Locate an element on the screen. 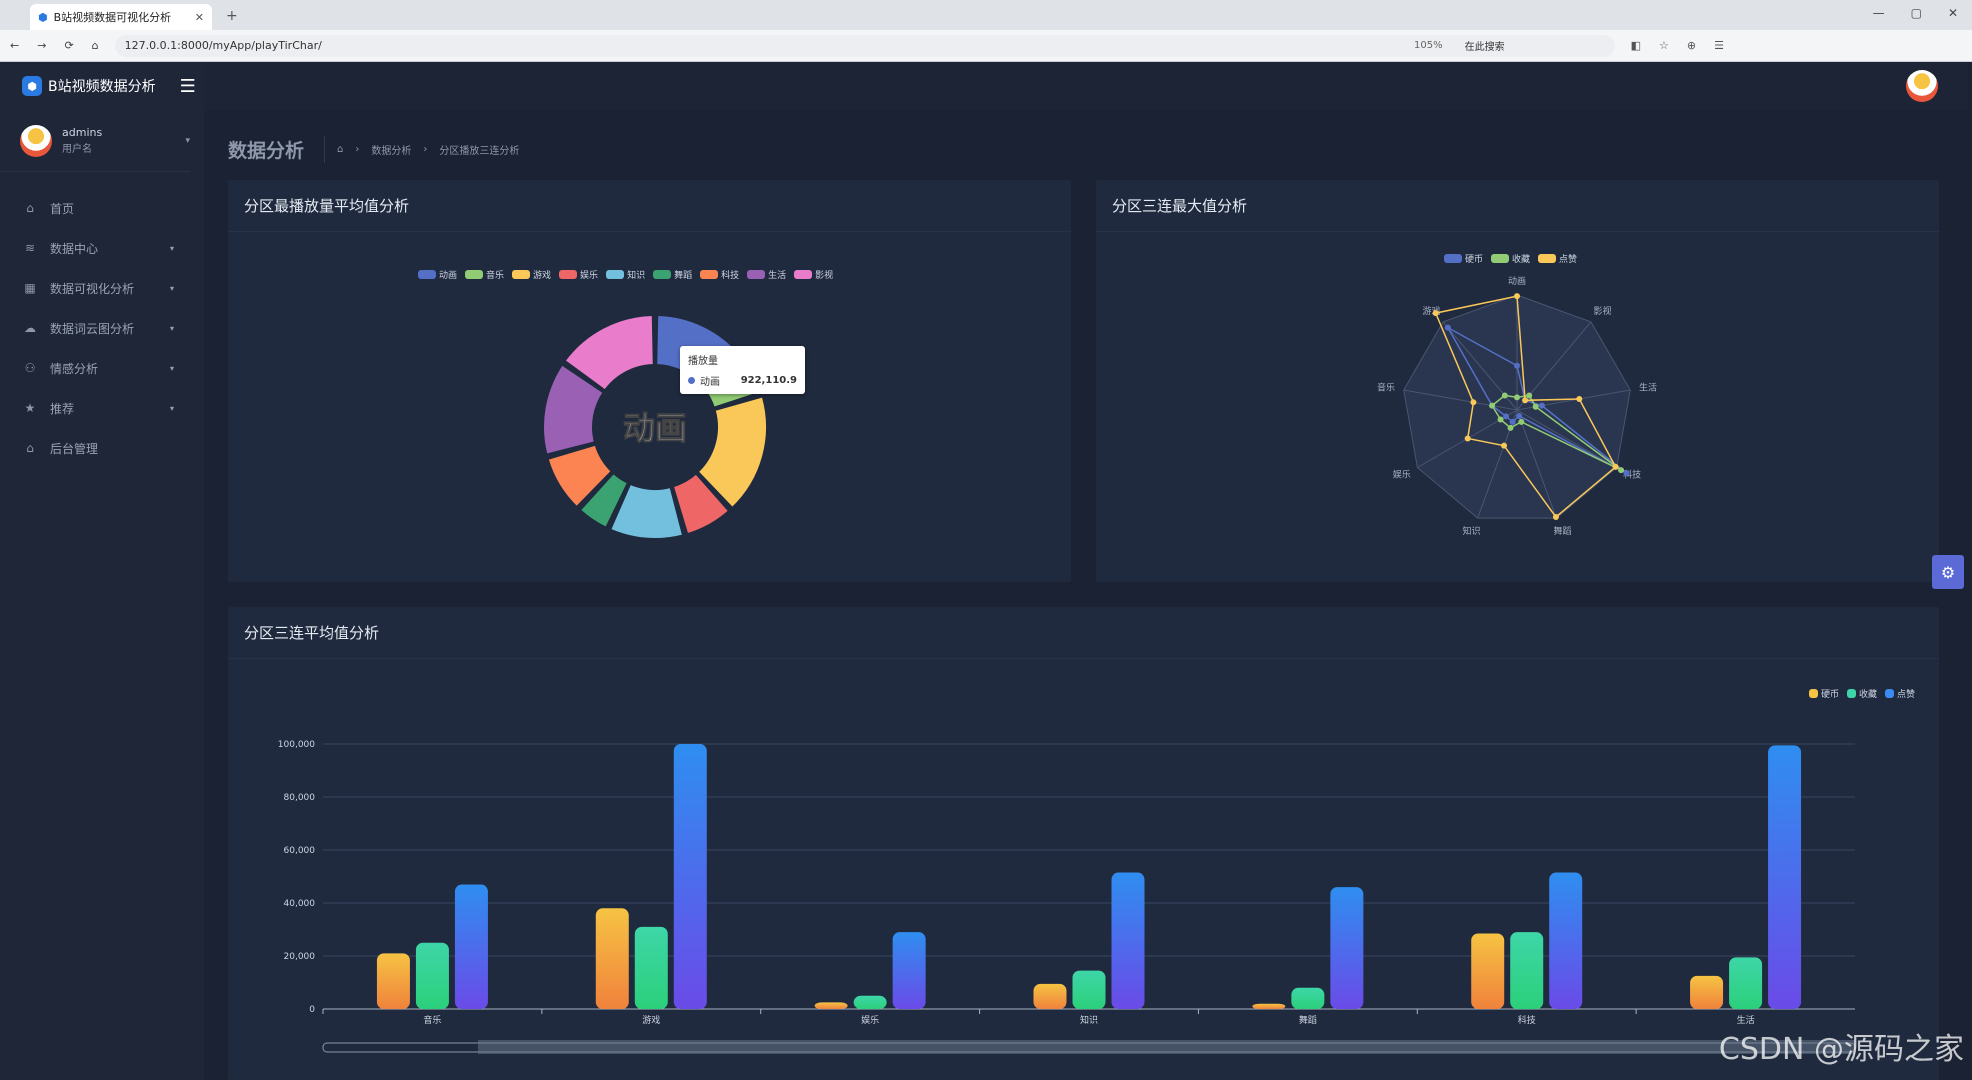  back-icon: ← is located at coordinates (15, 45).